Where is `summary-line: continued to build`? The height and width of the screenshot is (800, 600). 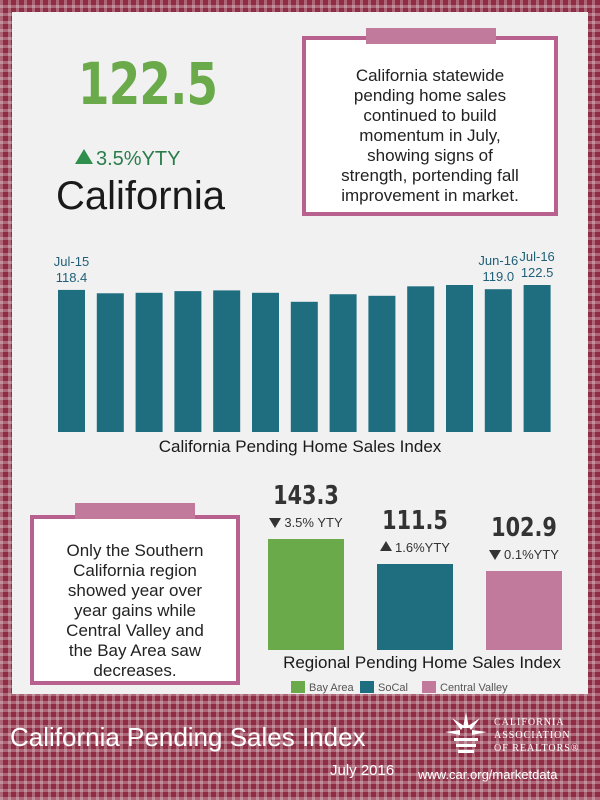 summary-line: continued to build is located at coordinates (430, 115).